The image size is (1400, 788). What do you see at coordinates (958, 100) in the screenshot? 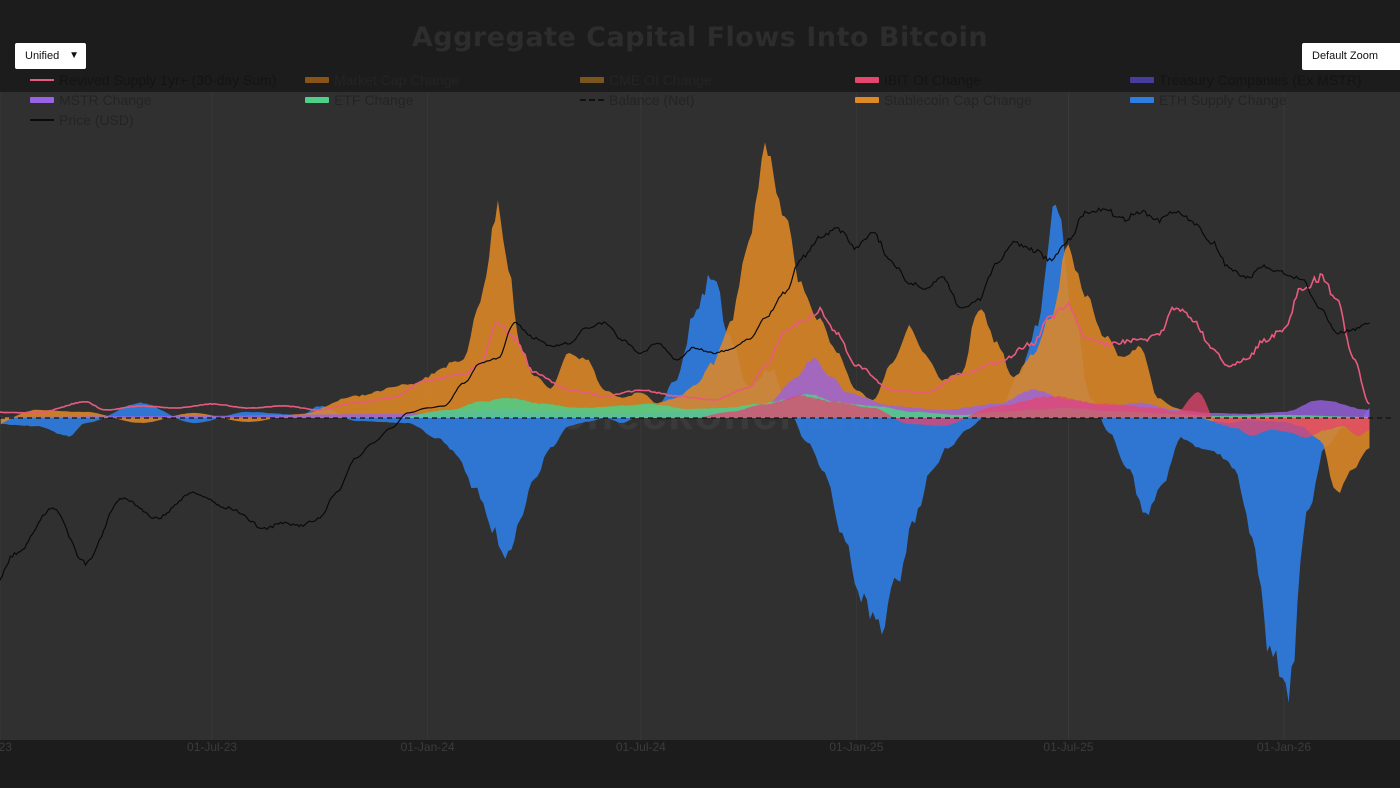
I see `legend-label-stablecoin: Stablecoin Cap Change` at bounding box center [958, 100].